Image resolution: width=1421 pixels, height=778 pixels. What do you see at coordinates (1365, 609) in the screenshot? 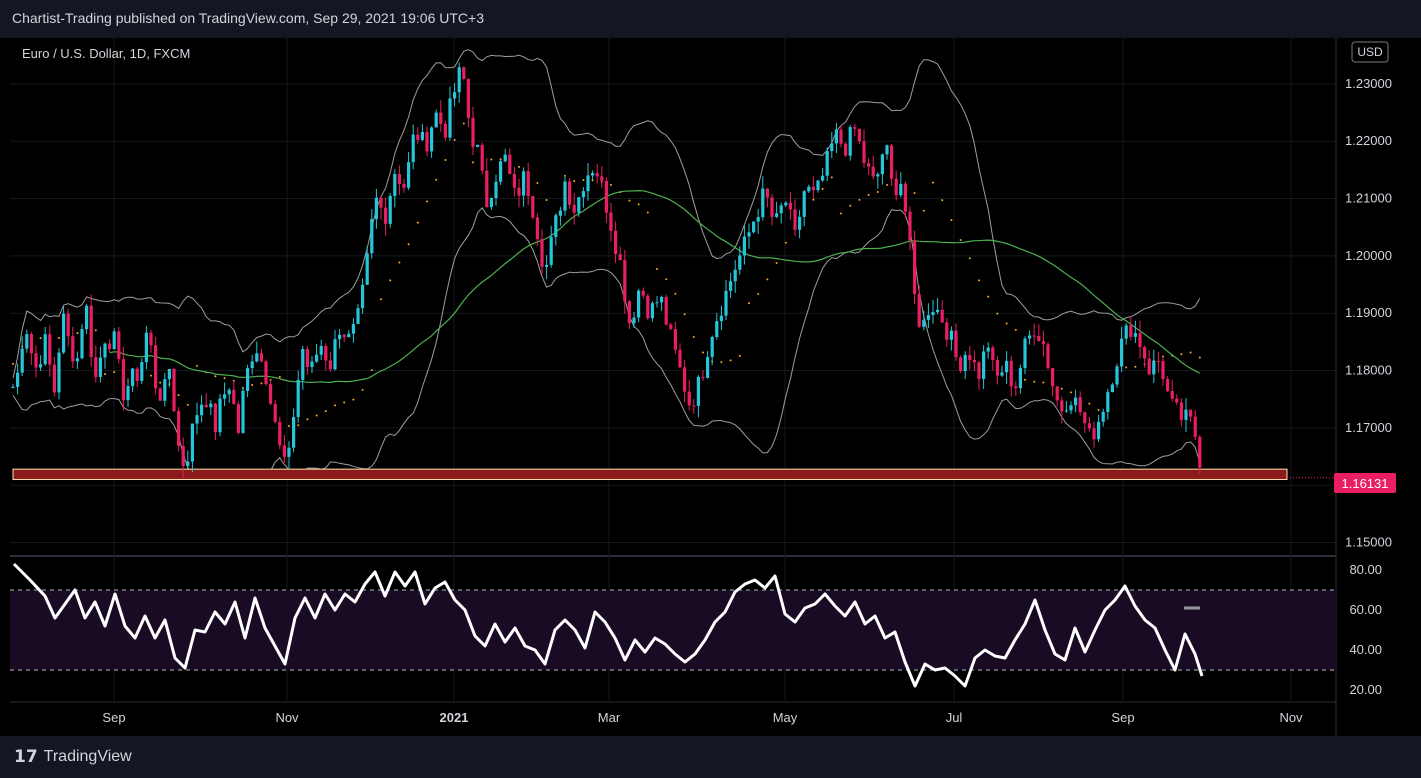
I see `rsi-tick-label: 60.00` at bounding box center [1365, 609].